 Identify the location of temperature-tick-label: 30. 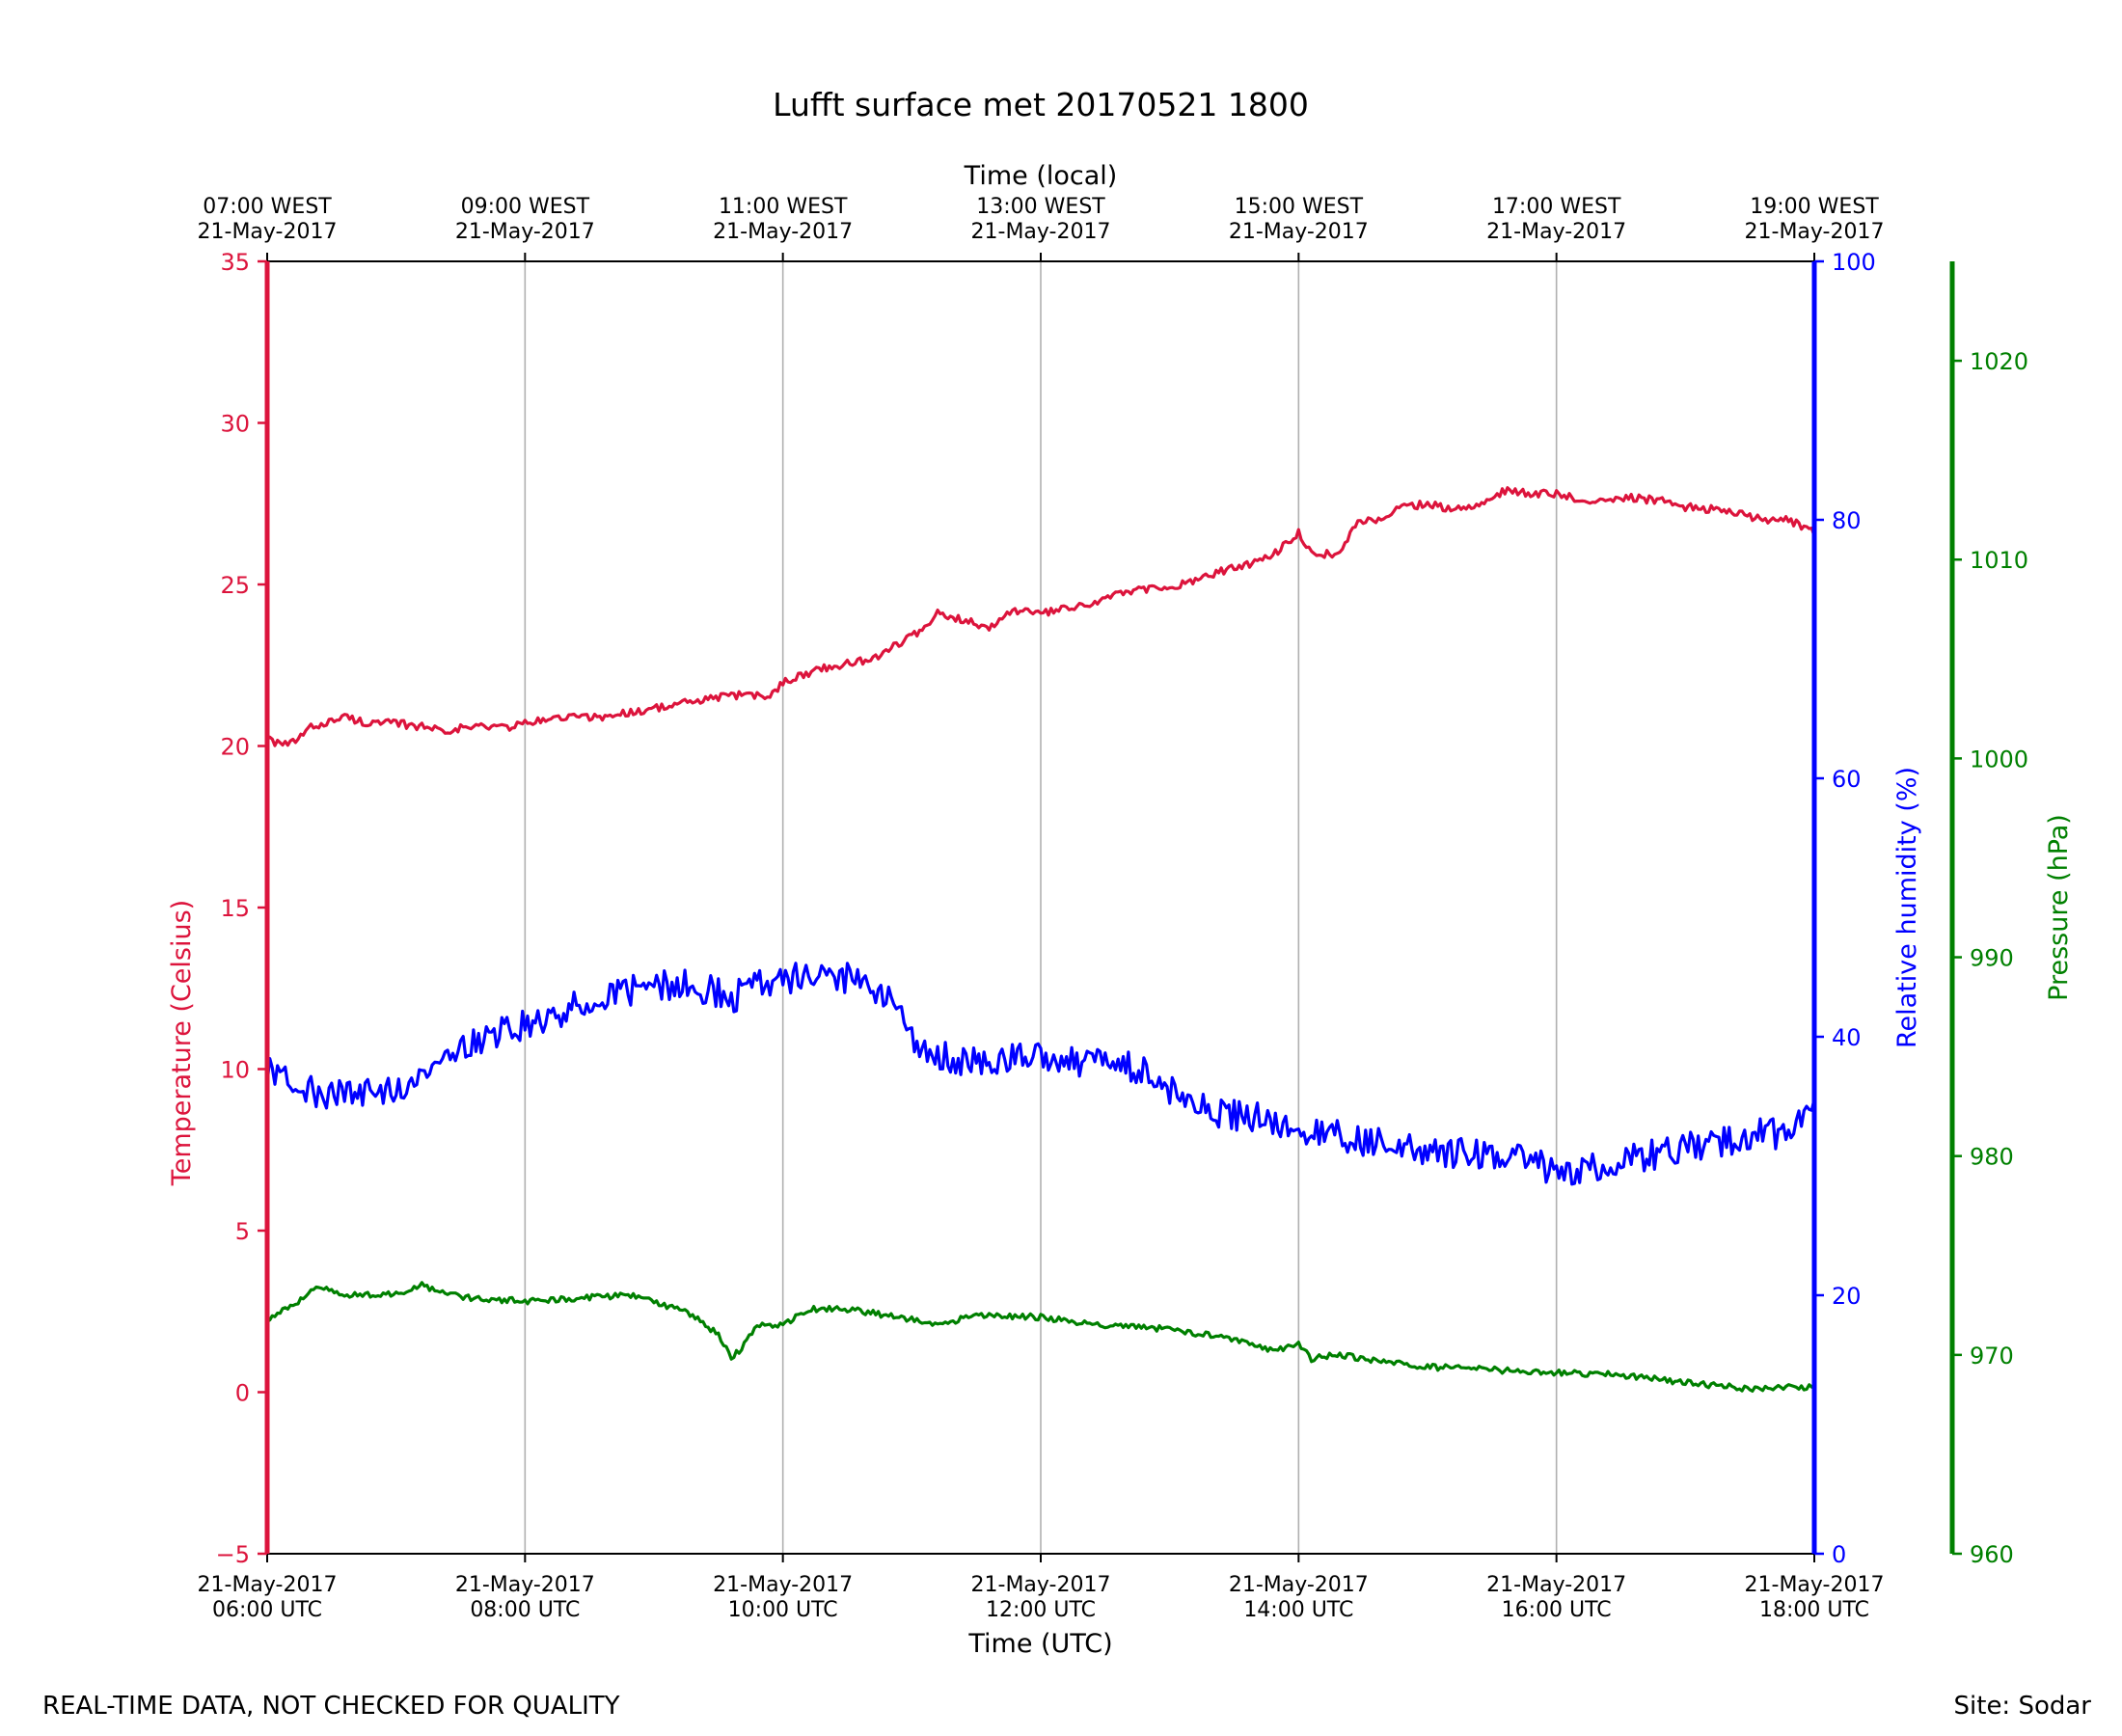
(235, 424).